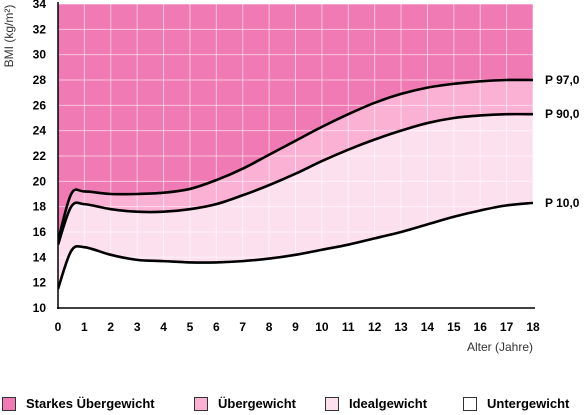  I want to click on x-tick-label: 11, so click(348, 327).